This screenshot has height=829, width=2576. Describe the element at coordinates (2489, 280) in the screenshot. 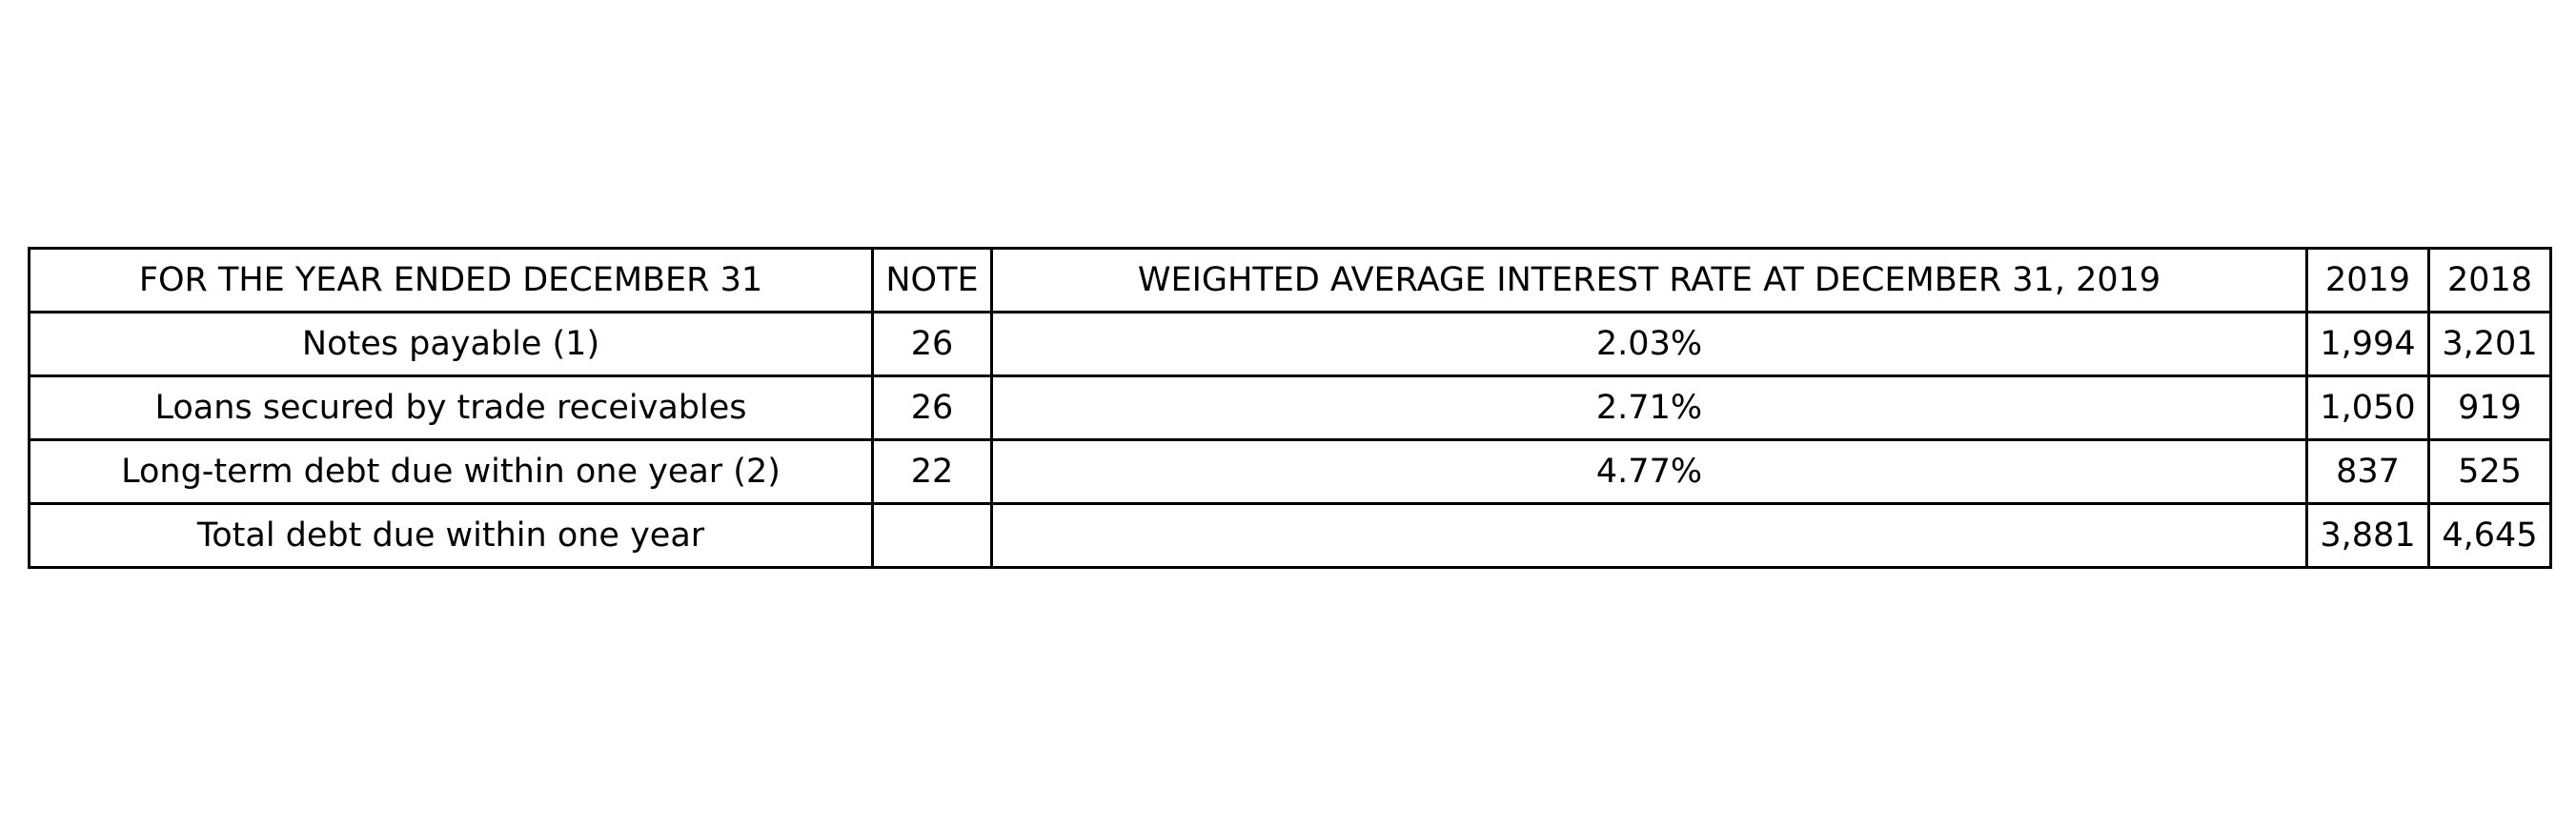

I see `header-year-2018: 2018` at that location.